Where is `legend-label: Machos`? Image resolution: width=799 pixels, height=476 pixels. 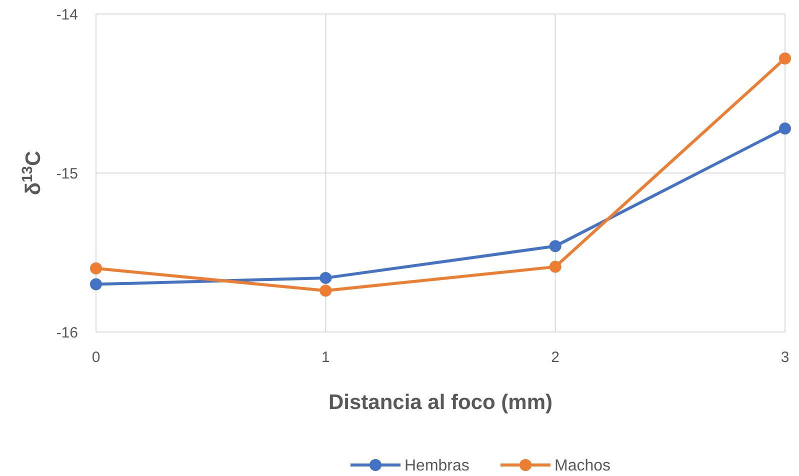
legend-label: Machos is located at coordinates (582, 466).